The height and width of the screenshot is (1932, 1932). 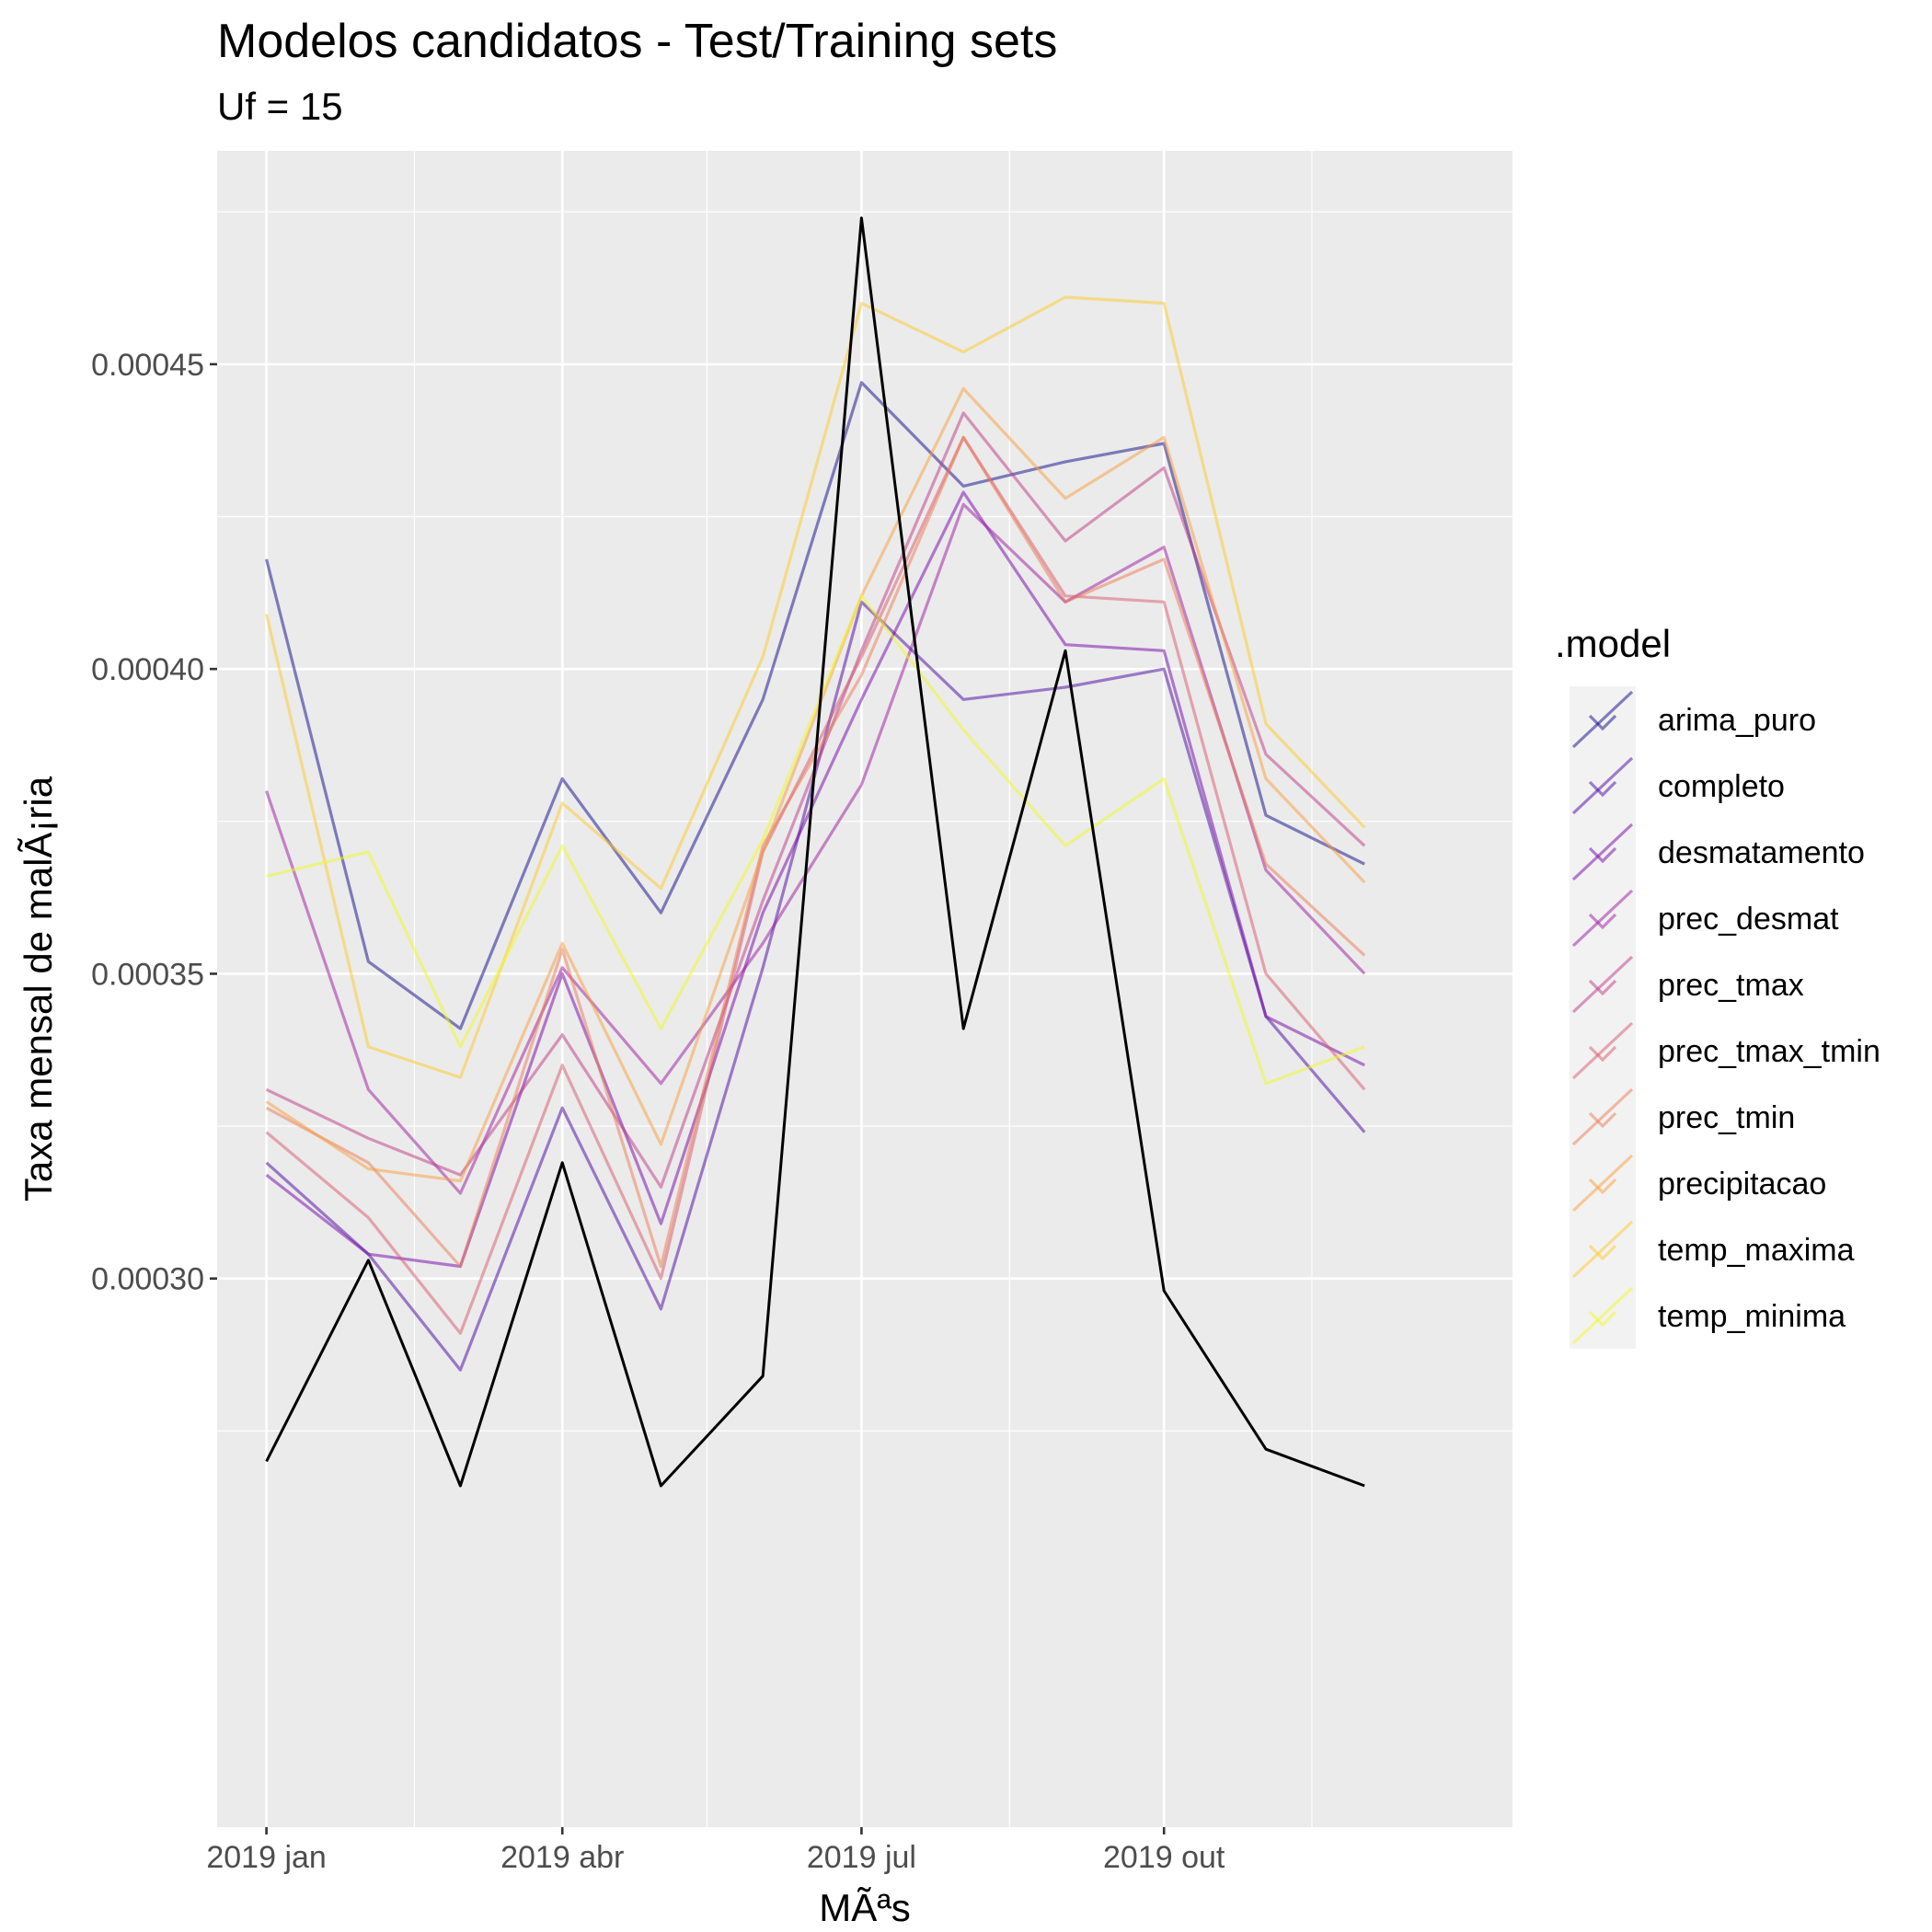 I want to click on x-tick-label: 2019 out, so click(x=1164, y=1857).